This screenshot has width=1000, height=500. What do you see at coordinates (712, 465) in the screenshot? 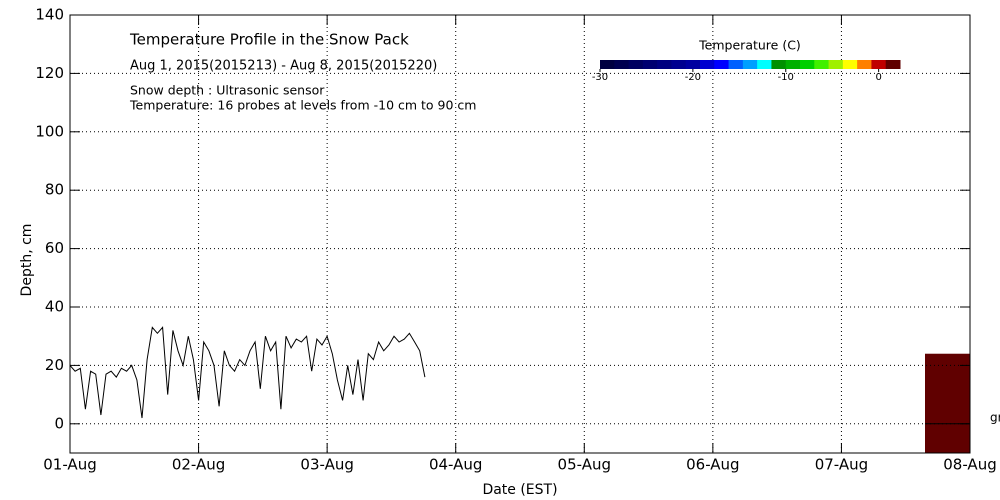
I see `x-tick-label: 06-Aug` at bounding box center [712, 465].